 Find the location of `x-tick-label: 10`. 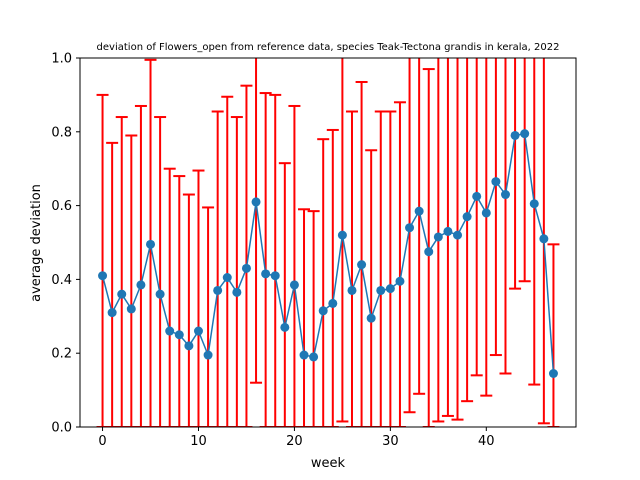

x-tick-label: 10 is located at coordinates (198, 441).